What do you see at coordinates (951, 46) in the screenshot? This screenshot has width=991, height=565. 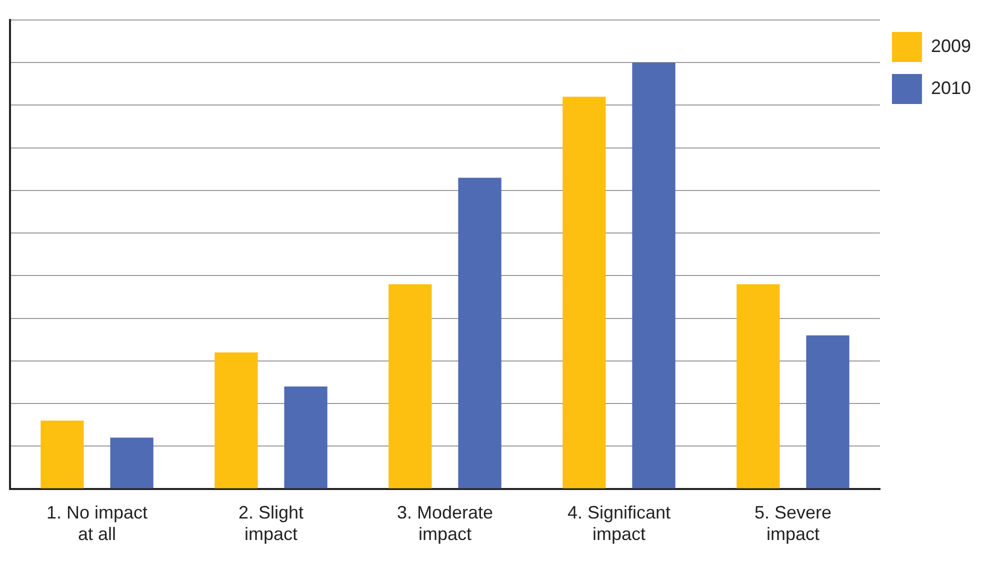 I see `legend-label: 2009` at bounding box center [951, 46].